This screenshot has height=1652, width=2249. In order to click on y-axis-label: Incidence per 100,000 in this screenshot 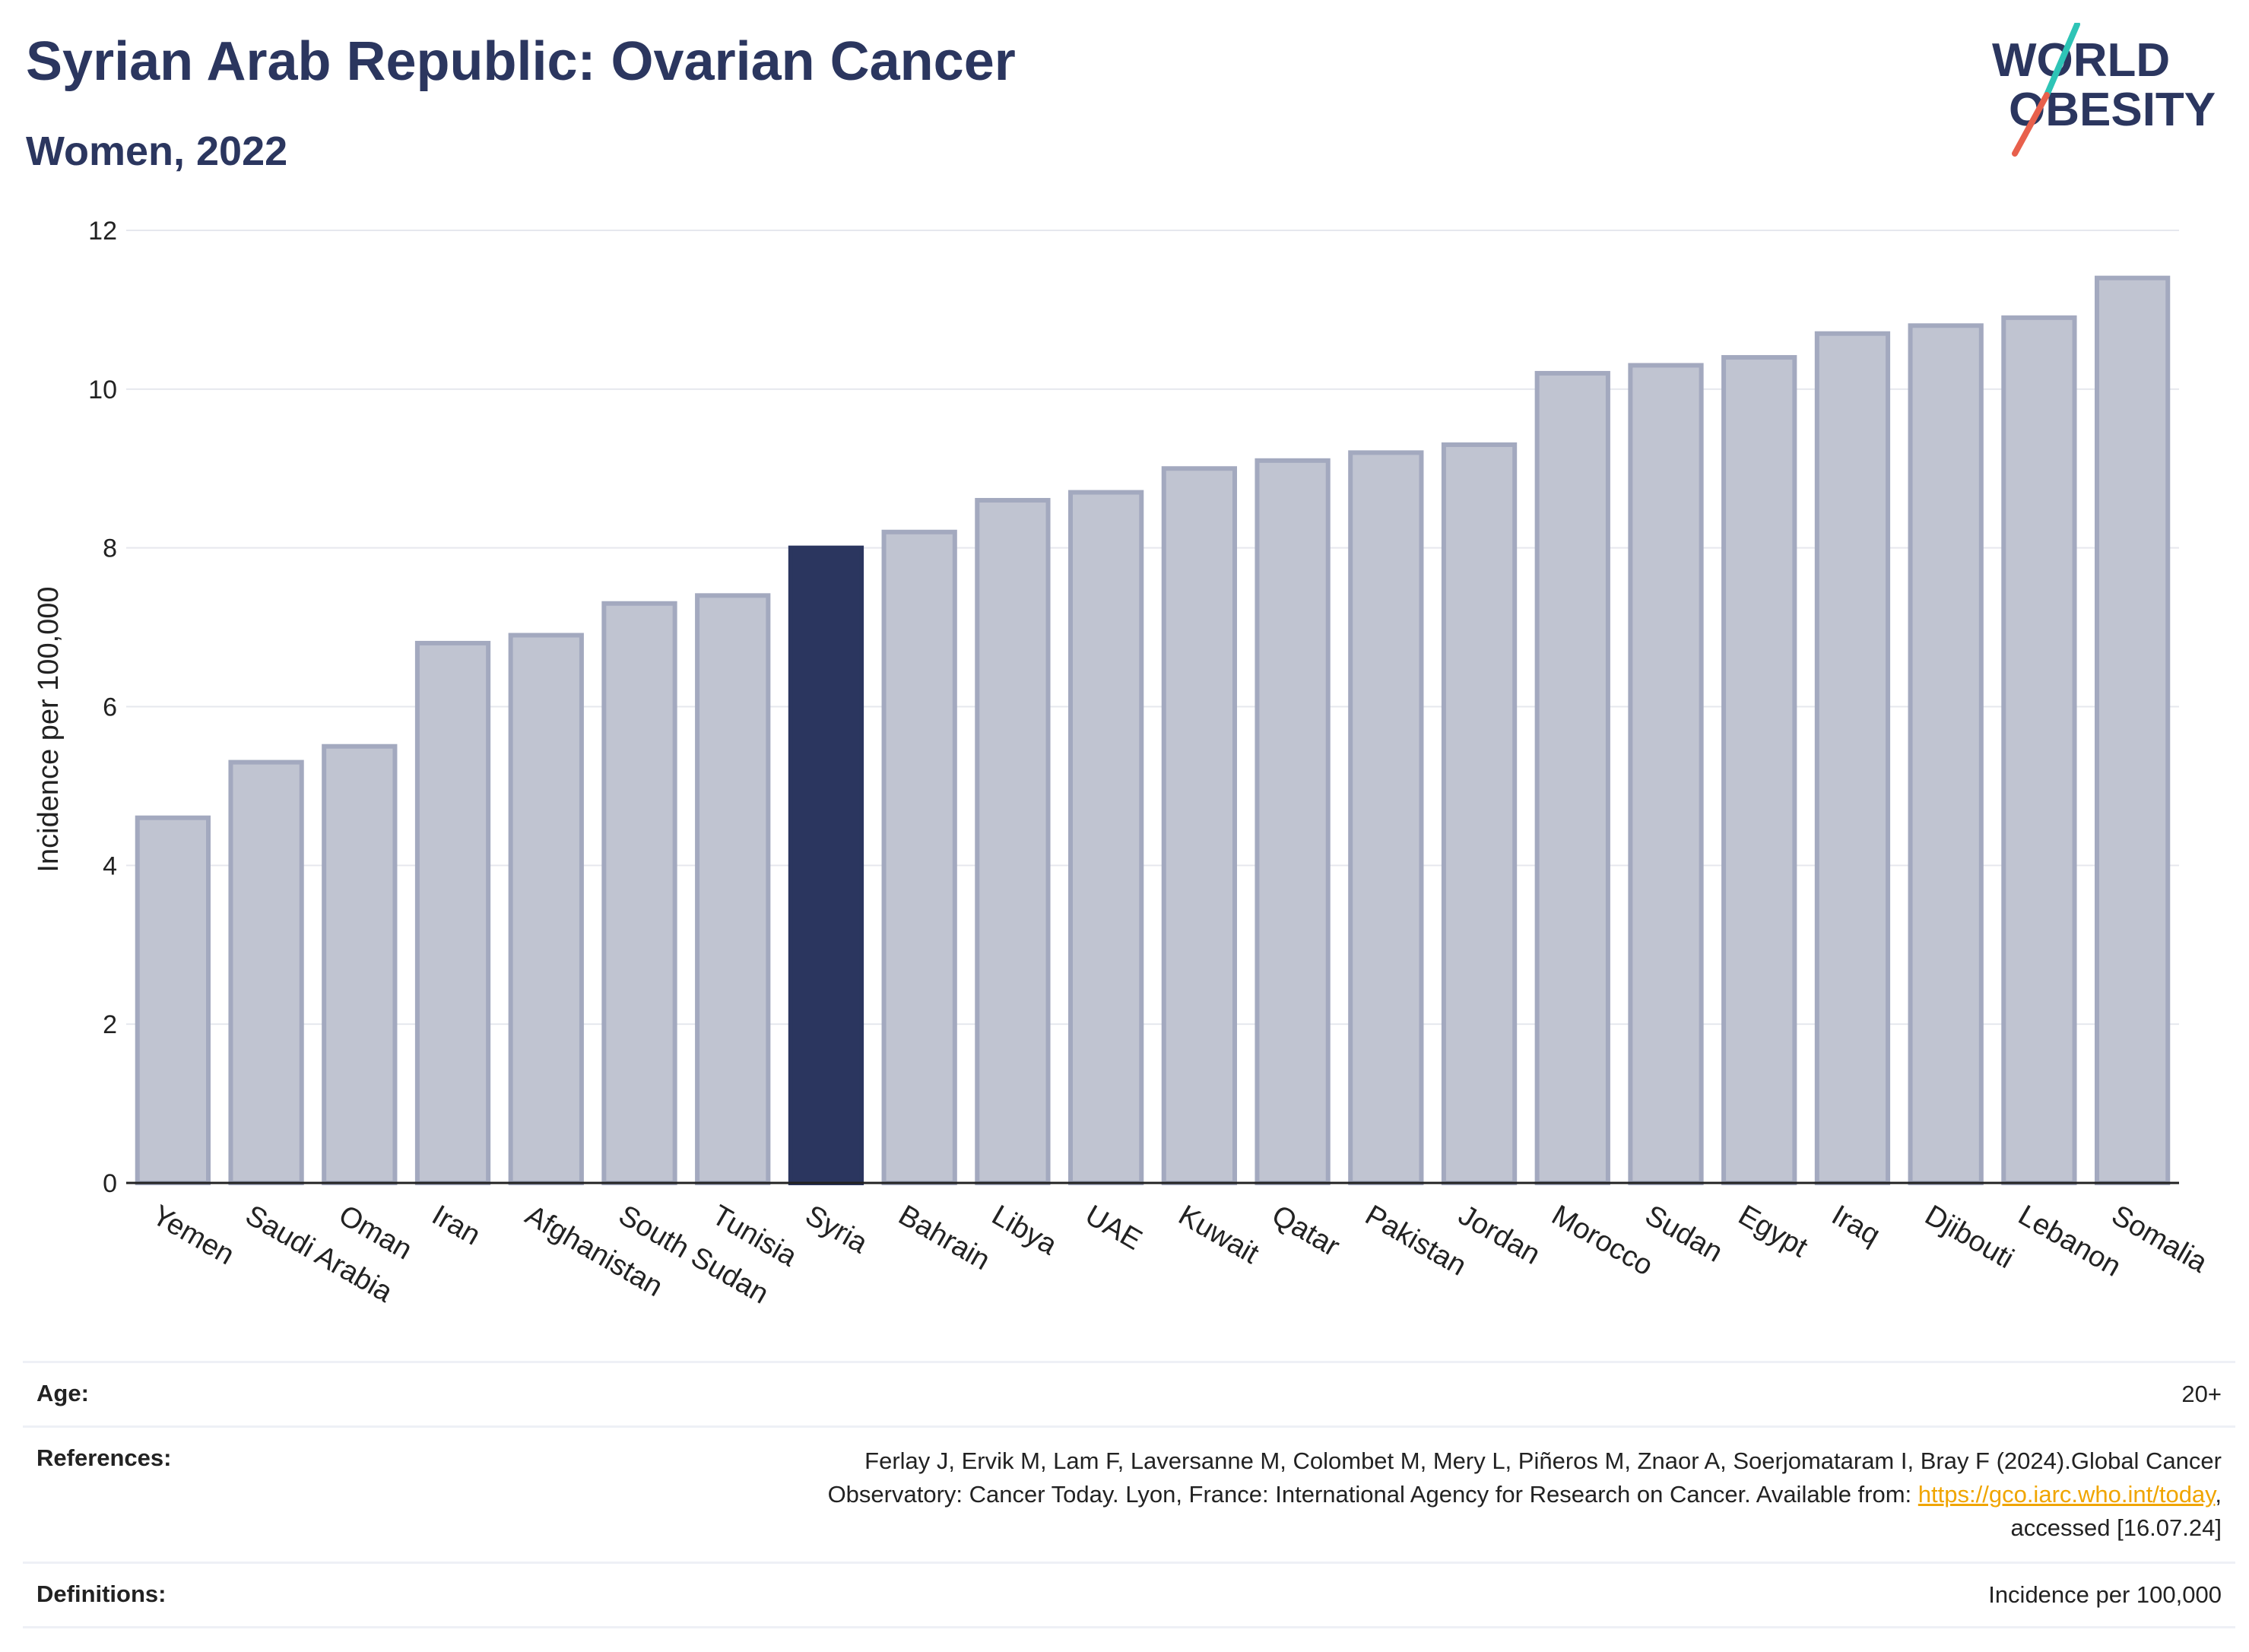, I will do `click(49, 729)`.